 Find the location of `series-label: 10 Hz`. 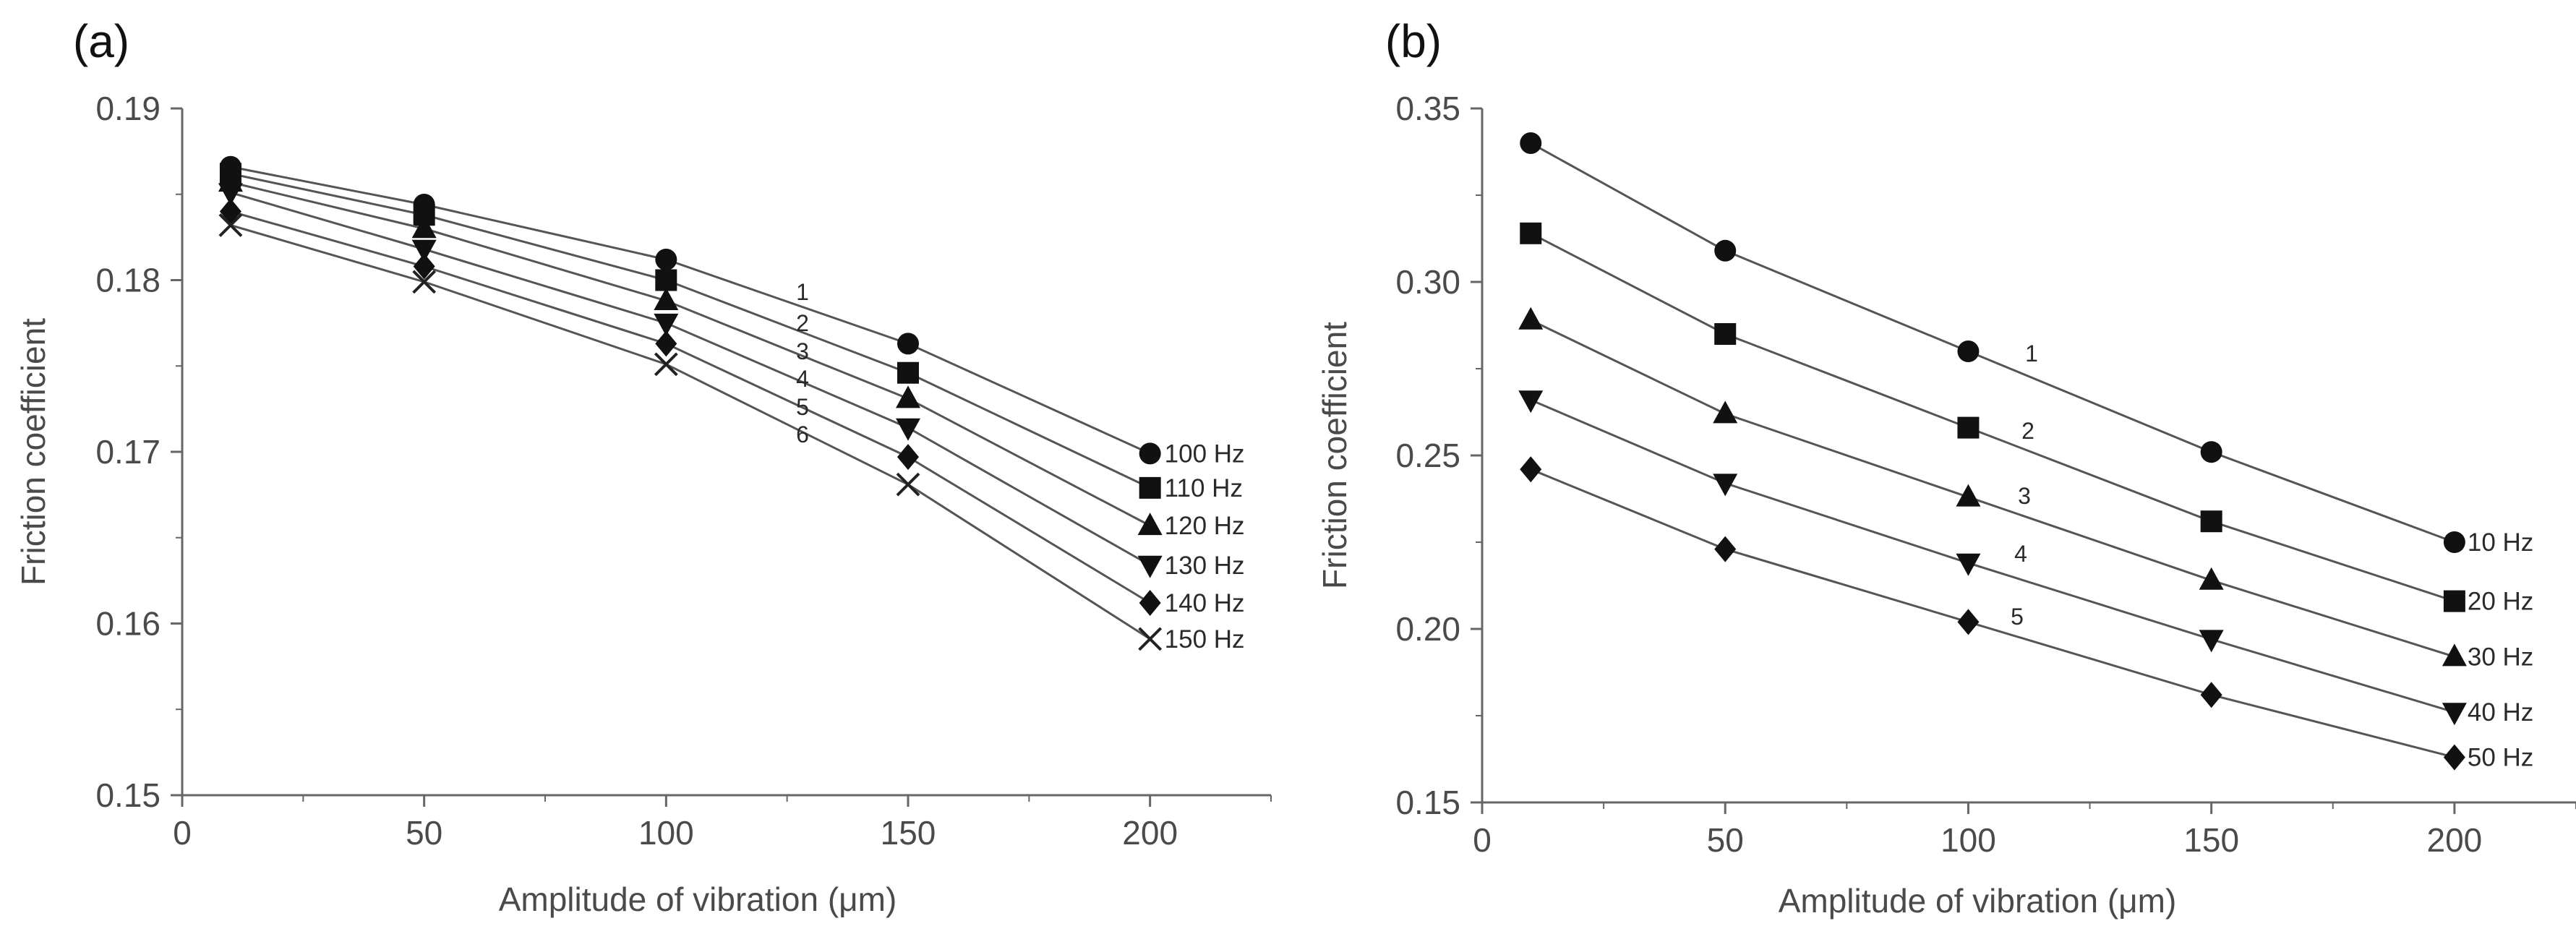

series-label: 10 Hz is located at coordinates (2500, 542).